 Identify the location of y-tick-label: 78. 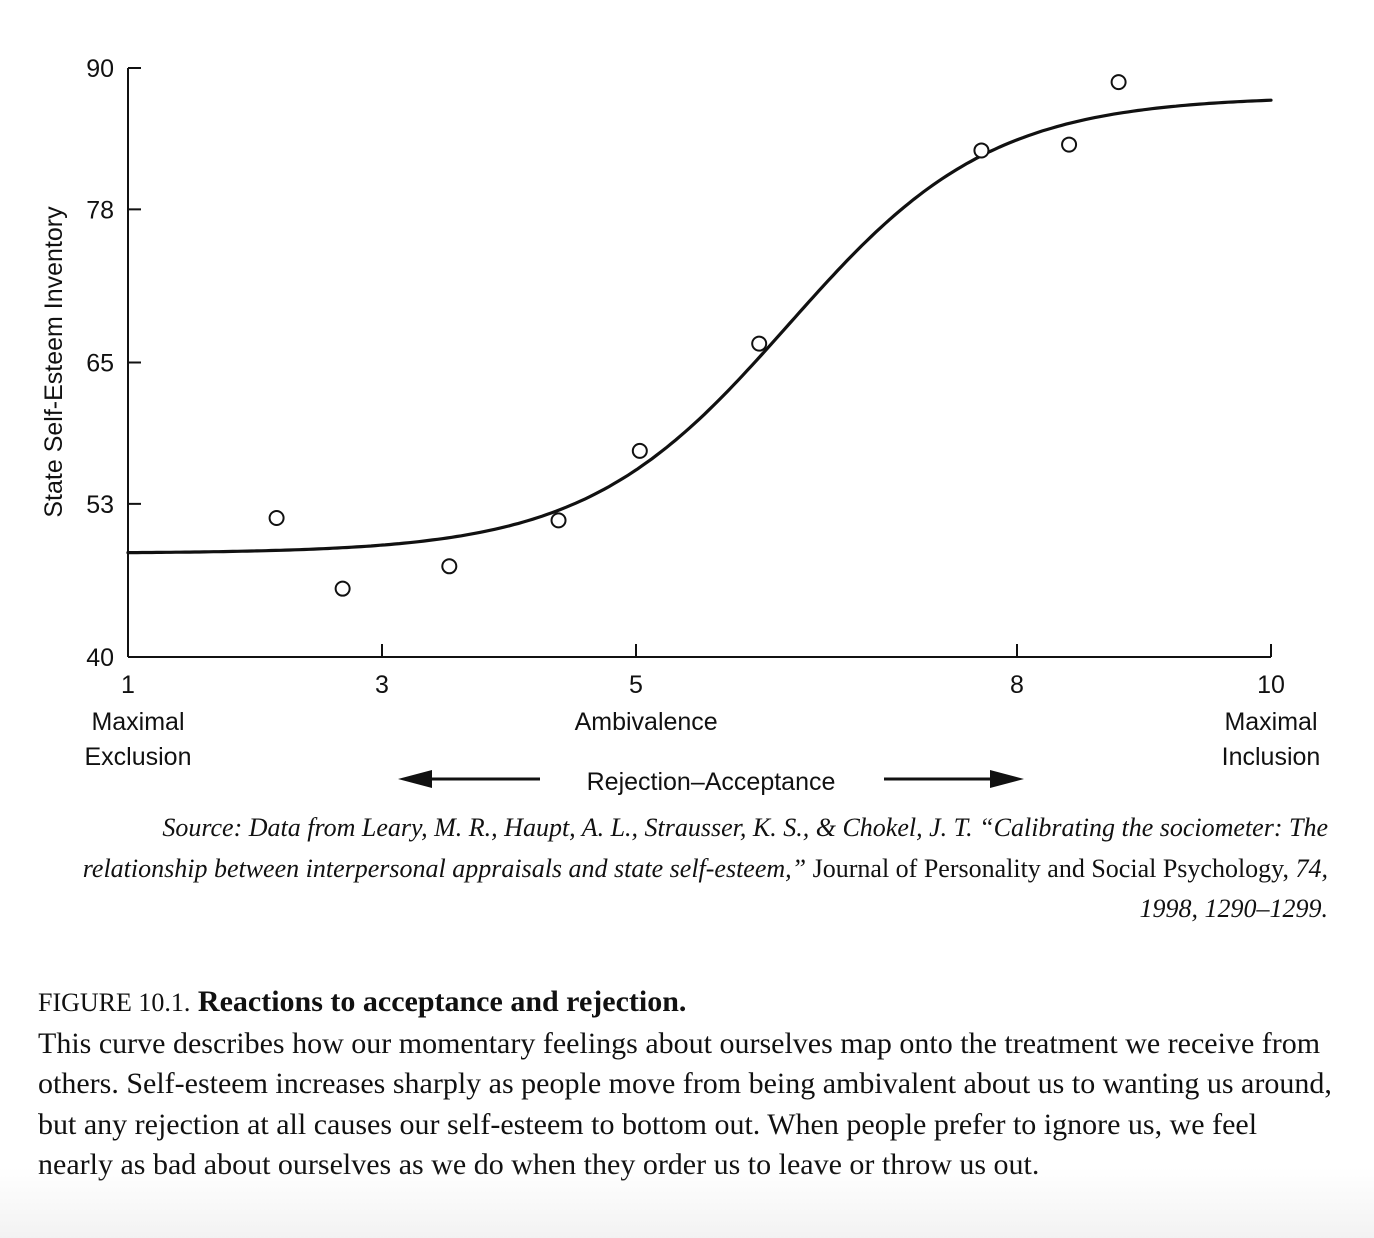
(100, 210).